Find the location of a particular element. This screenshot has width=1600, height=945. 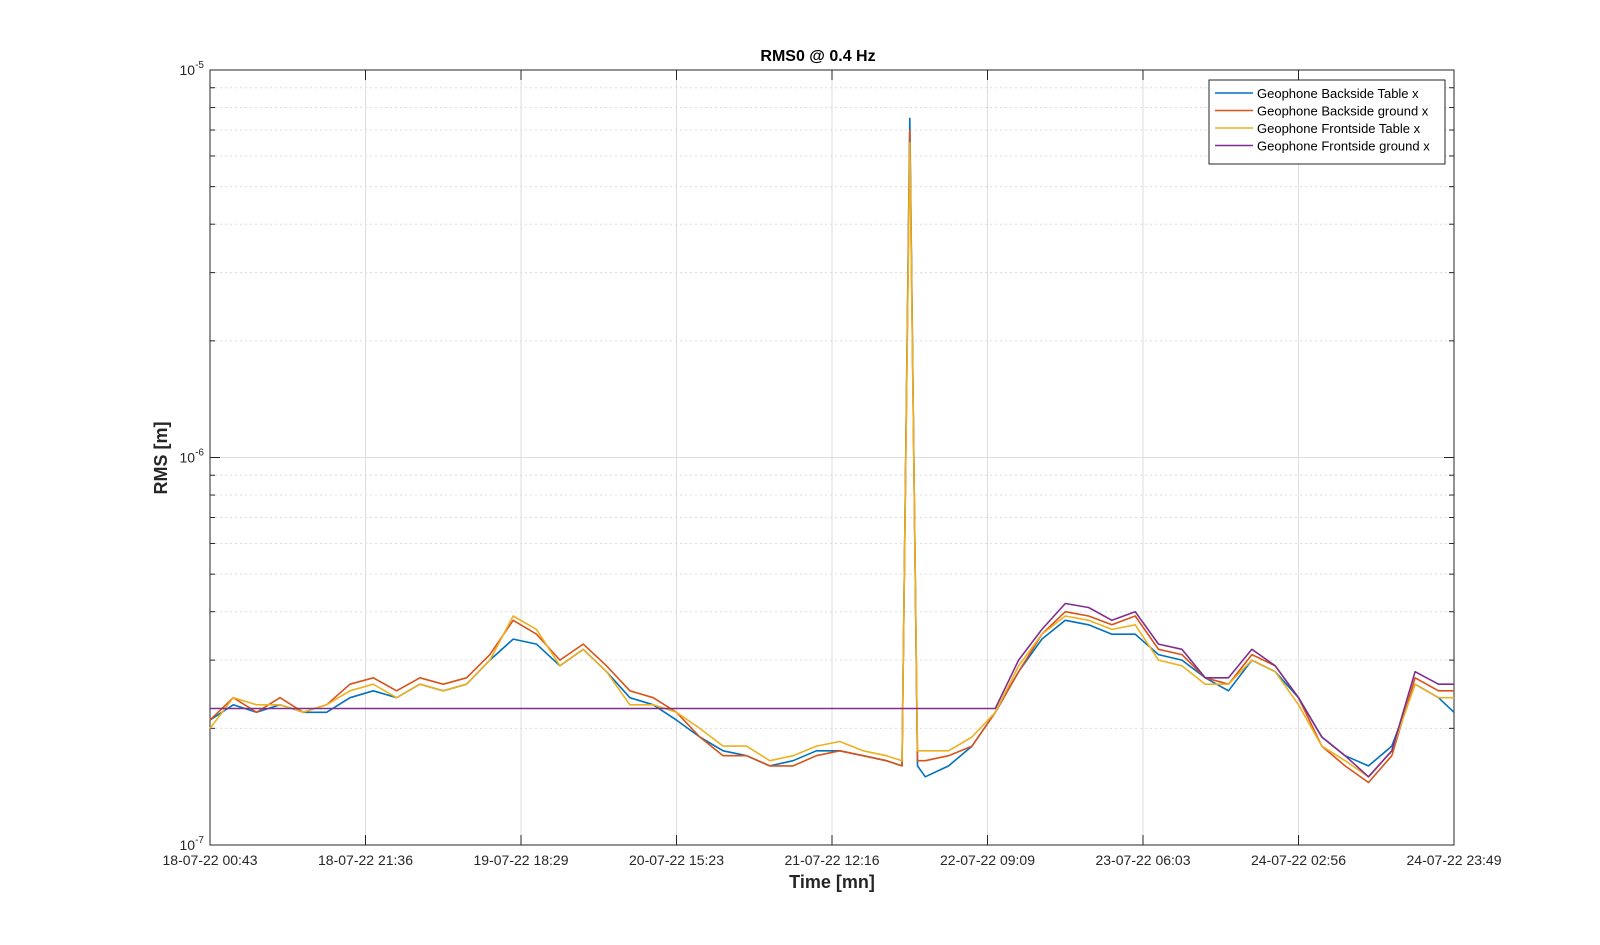

y-tick-exponent: -5 is located at coordinates (199, 65).